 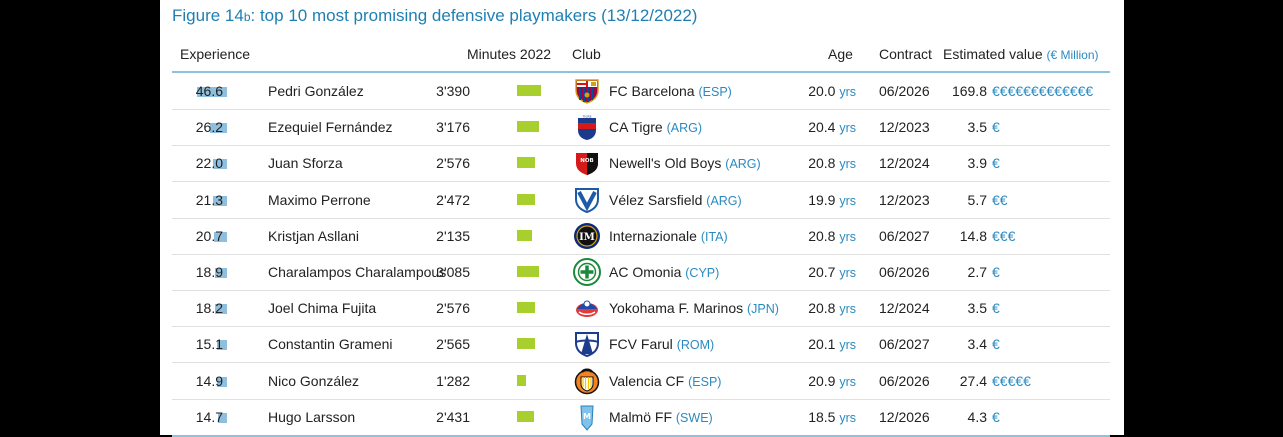 I want to click on estimated-value: 27.4, so click(x=973, y=380).